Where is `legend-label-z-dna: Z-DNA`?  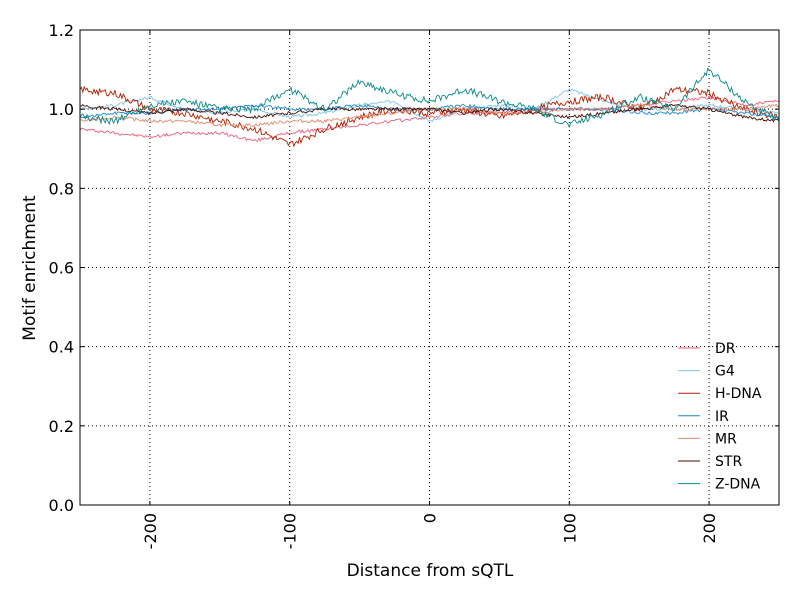
legend-label-z-dna: Z-DNA is located at coordinates (738, 485).